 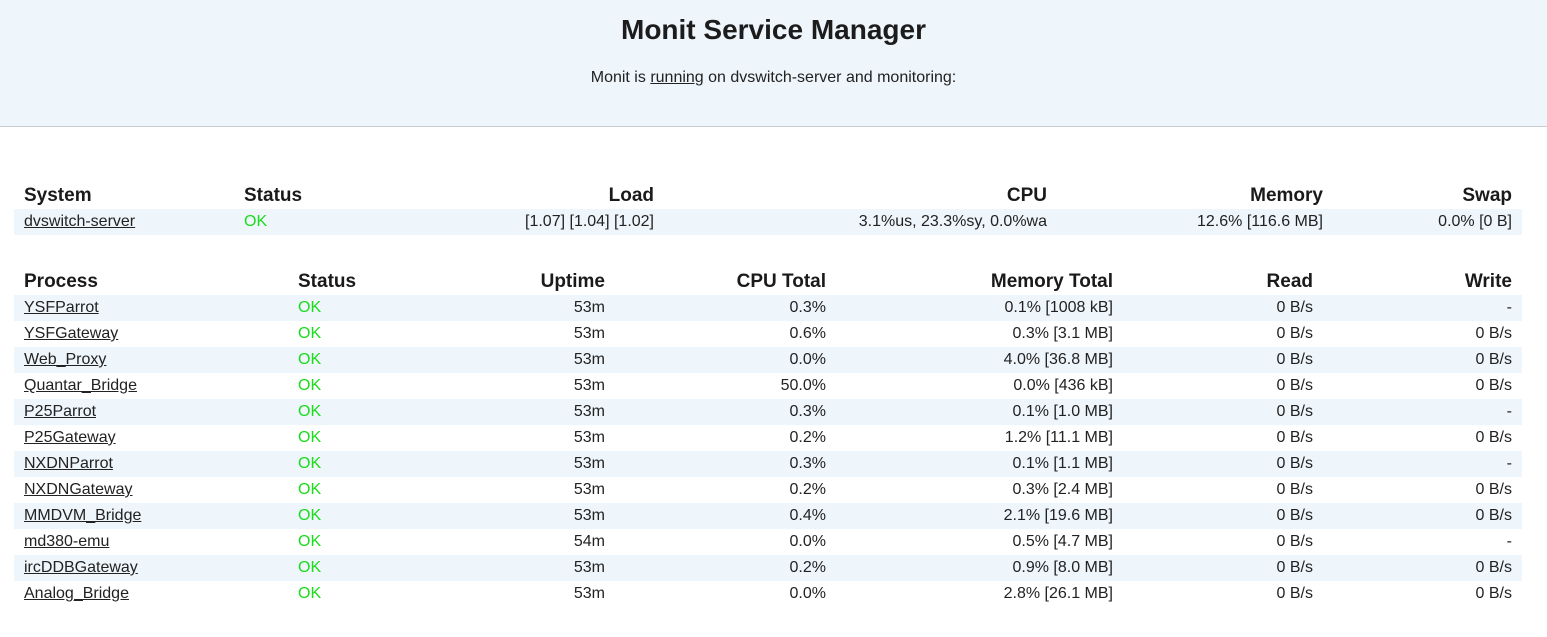 What do you see at coordinates (807, 333) in the screenshot?
I see `process-cpu-total: 0.6%` at bounding box center [807, 333].